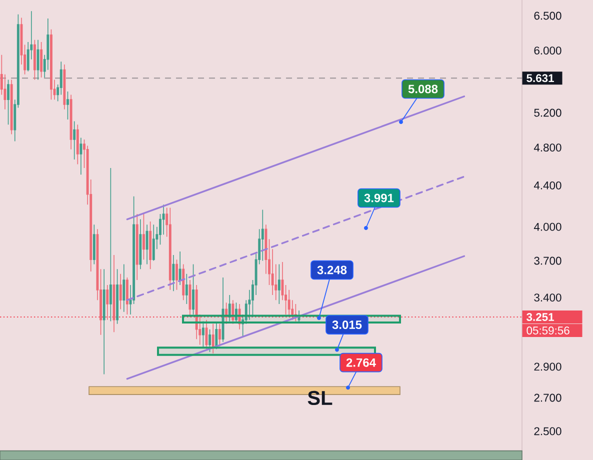 The image size is (593, 460). What do you see at coordinates (548, 185) in the screenshot?
I see `y-tick-label: 4.400` at bounding box center [548, 185].